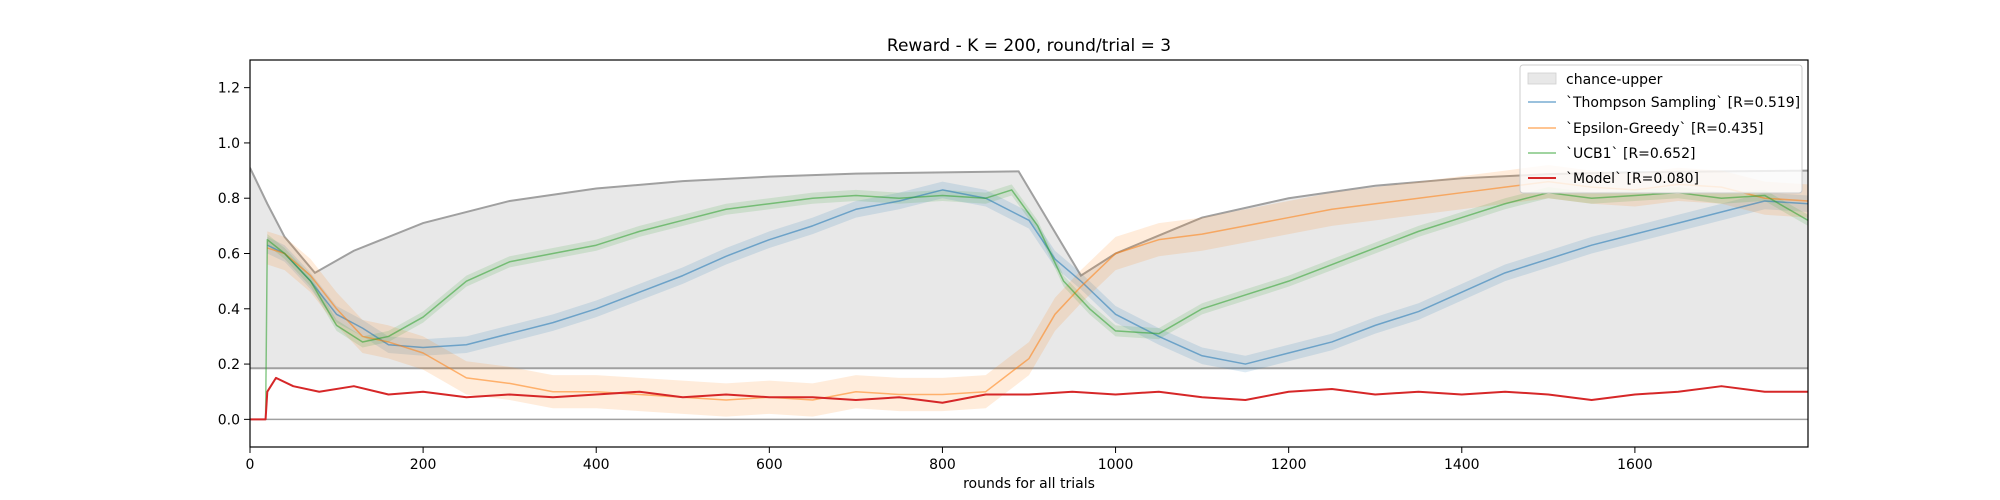  What do you see at coordinates (229, 144) in the screenshot?
I see `y-tick-label: 1.0` at bounding box center [229, 144].